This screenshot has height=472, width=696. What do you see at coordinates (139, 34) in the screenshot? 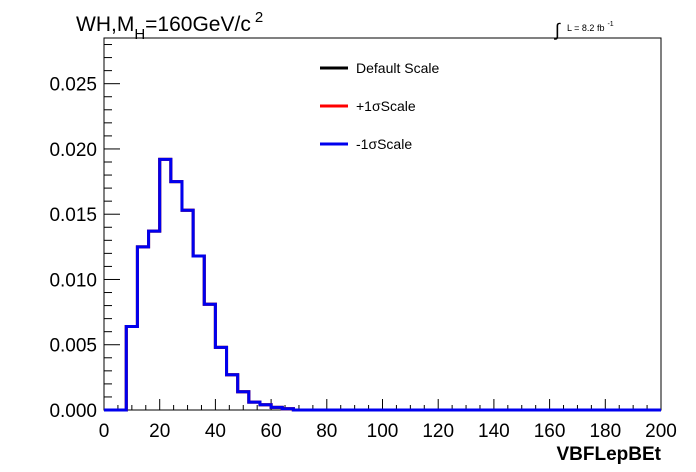
I see `title-subscript: H` at bounding box center [139, 34].